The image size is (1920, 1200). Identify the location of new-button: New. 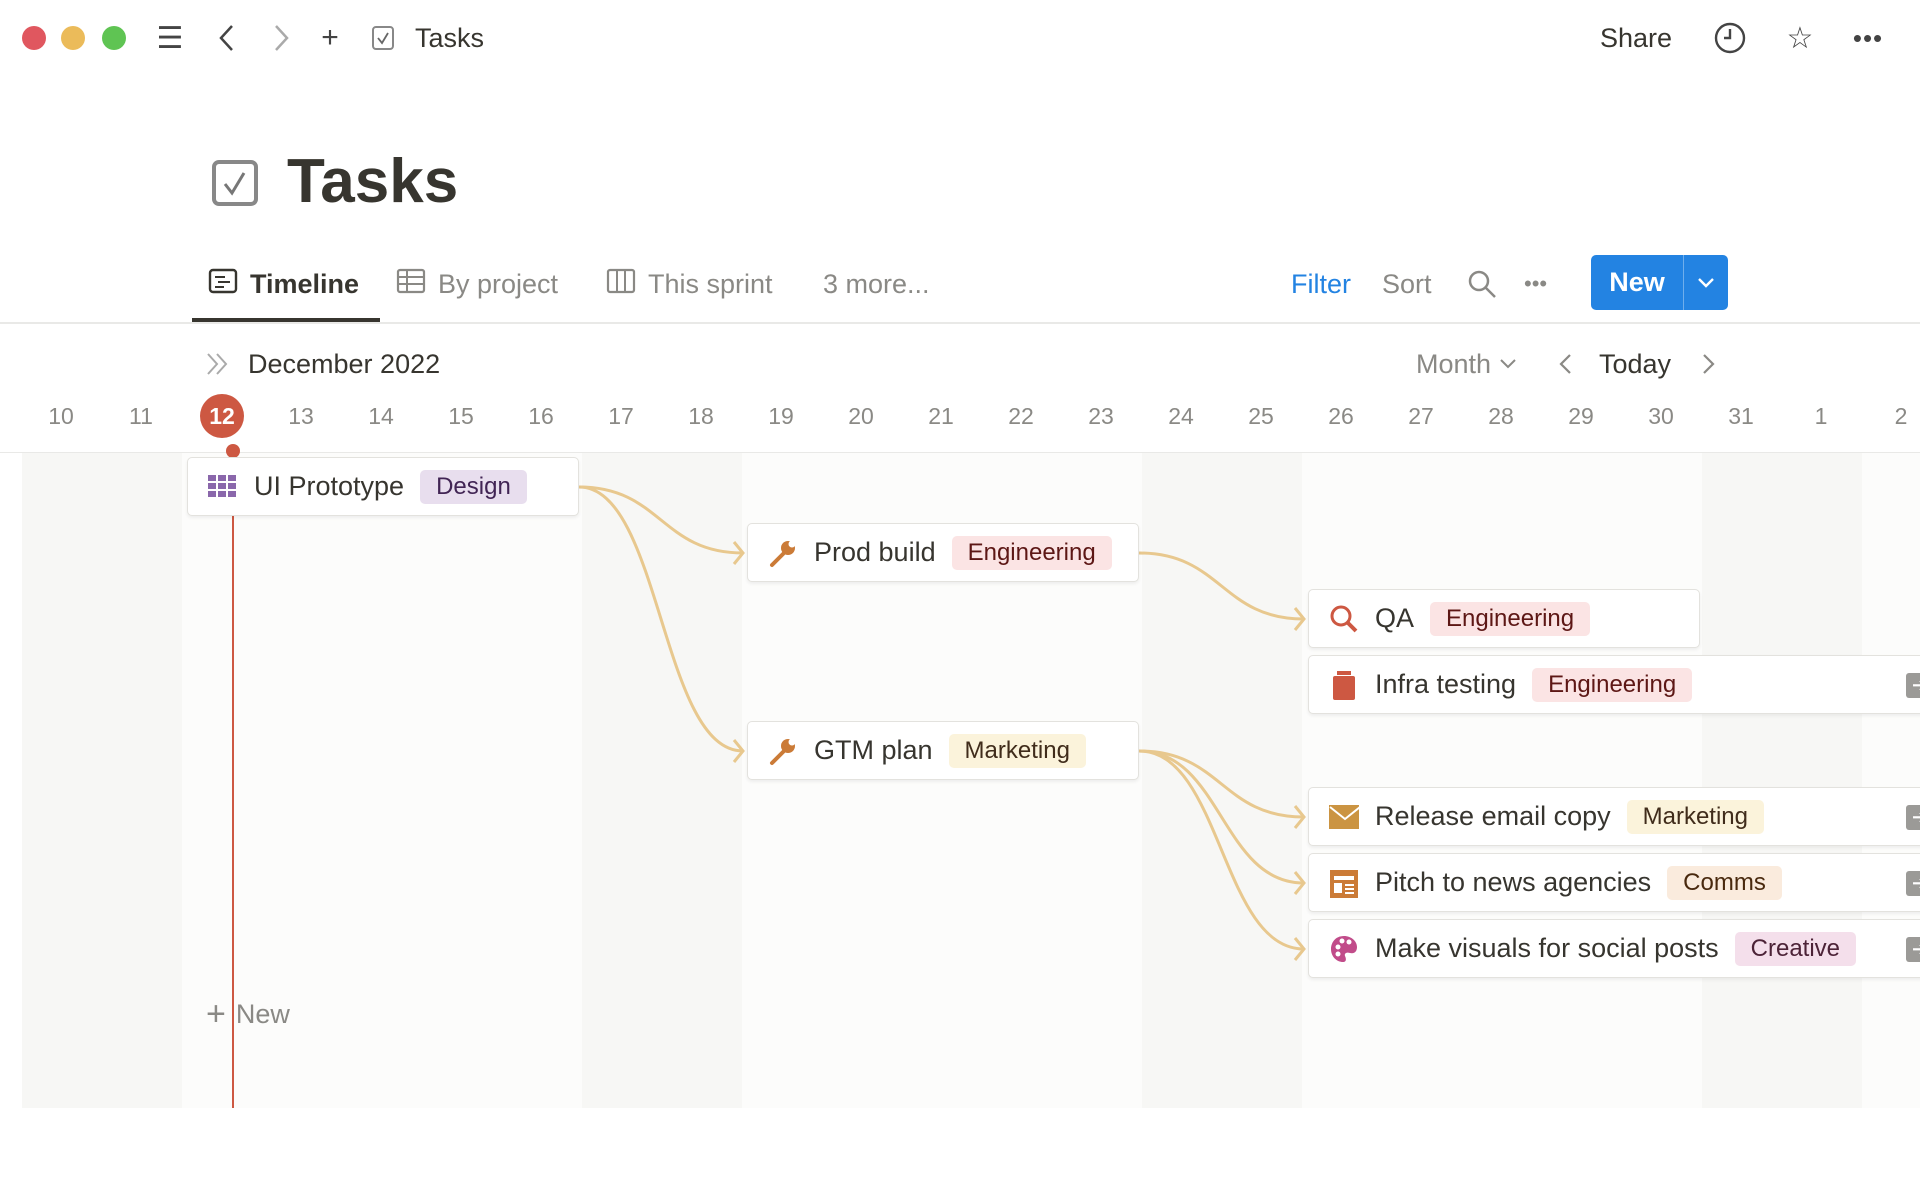
(1637, 282).